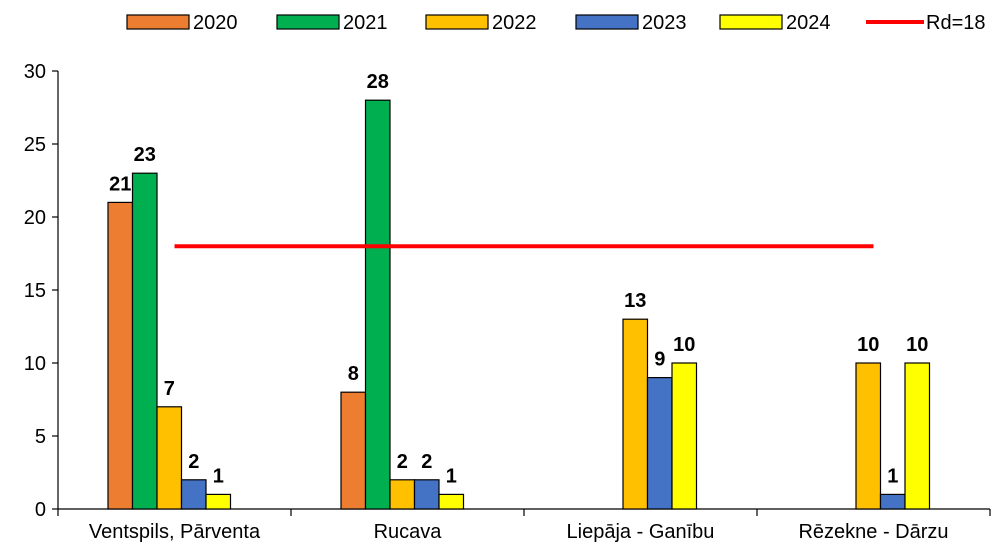 The width and height of the screenshot is (1003, 549). Describe the element at coordinates (451, 476) in the screenshot. I see `data-label-2024-rucava: 1` at that location.